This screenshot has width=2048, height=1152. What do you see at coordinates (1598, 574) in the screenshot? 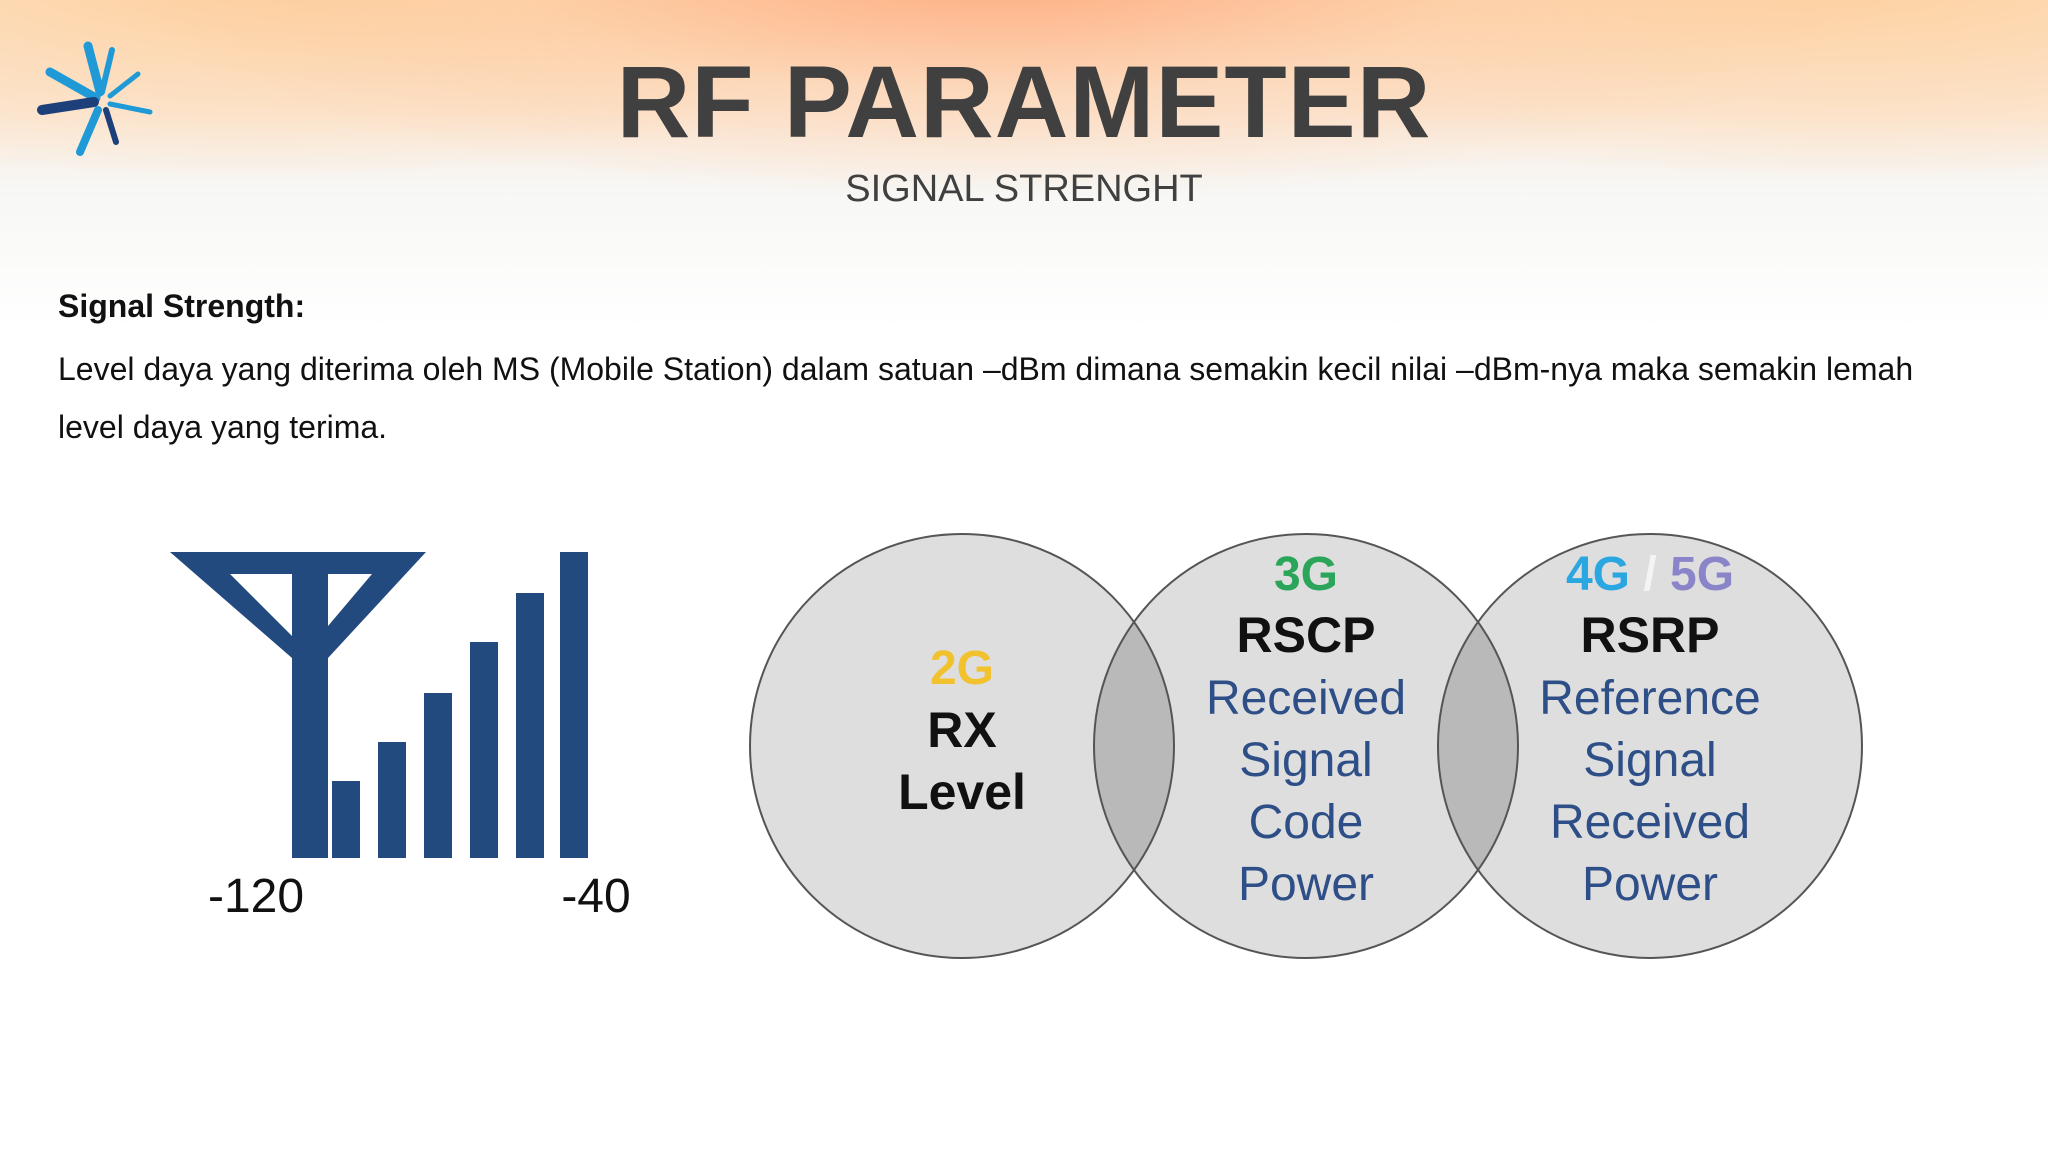
I see `gen-label-4g: 4G` at bounding box center [1598, 574].